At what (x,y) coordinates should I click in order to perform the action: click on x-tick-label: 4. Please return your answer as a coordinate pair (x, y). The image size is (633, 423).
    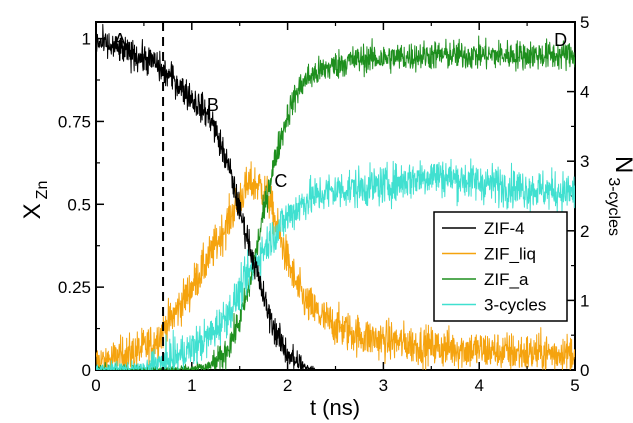
    Looking at the image, I should click on (478, 385).